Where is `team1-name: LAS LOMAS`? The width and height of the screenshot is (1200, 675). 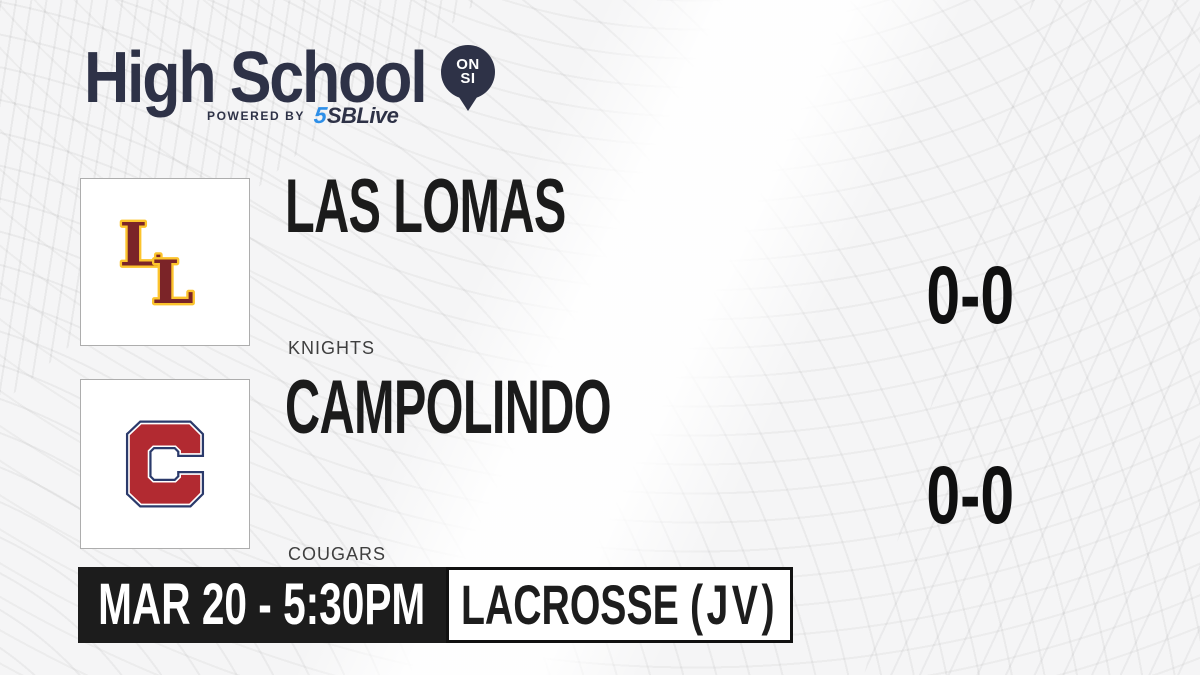 team1-name: LAS LOMAS is located at coordinates (425, 206).